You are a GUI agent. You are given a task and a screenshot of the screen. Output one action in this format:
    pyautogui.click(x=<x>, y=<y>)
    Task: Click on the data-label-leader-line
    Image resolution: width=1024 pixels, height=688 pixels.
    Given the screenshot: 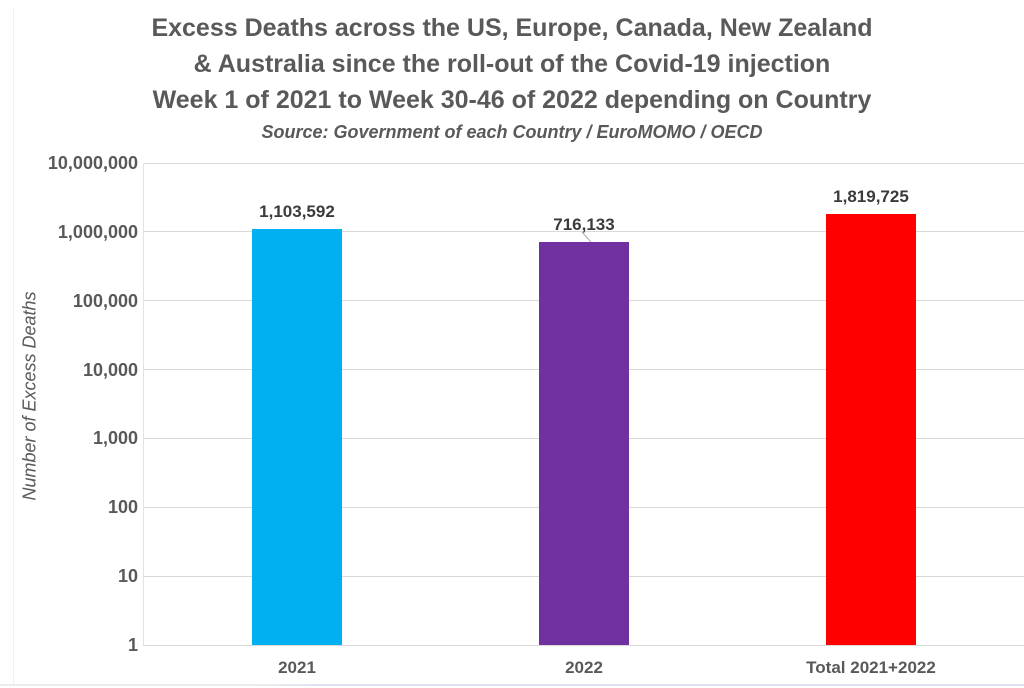 What is the action you would take?
    pyautogui.click(x=586, y=237)
    